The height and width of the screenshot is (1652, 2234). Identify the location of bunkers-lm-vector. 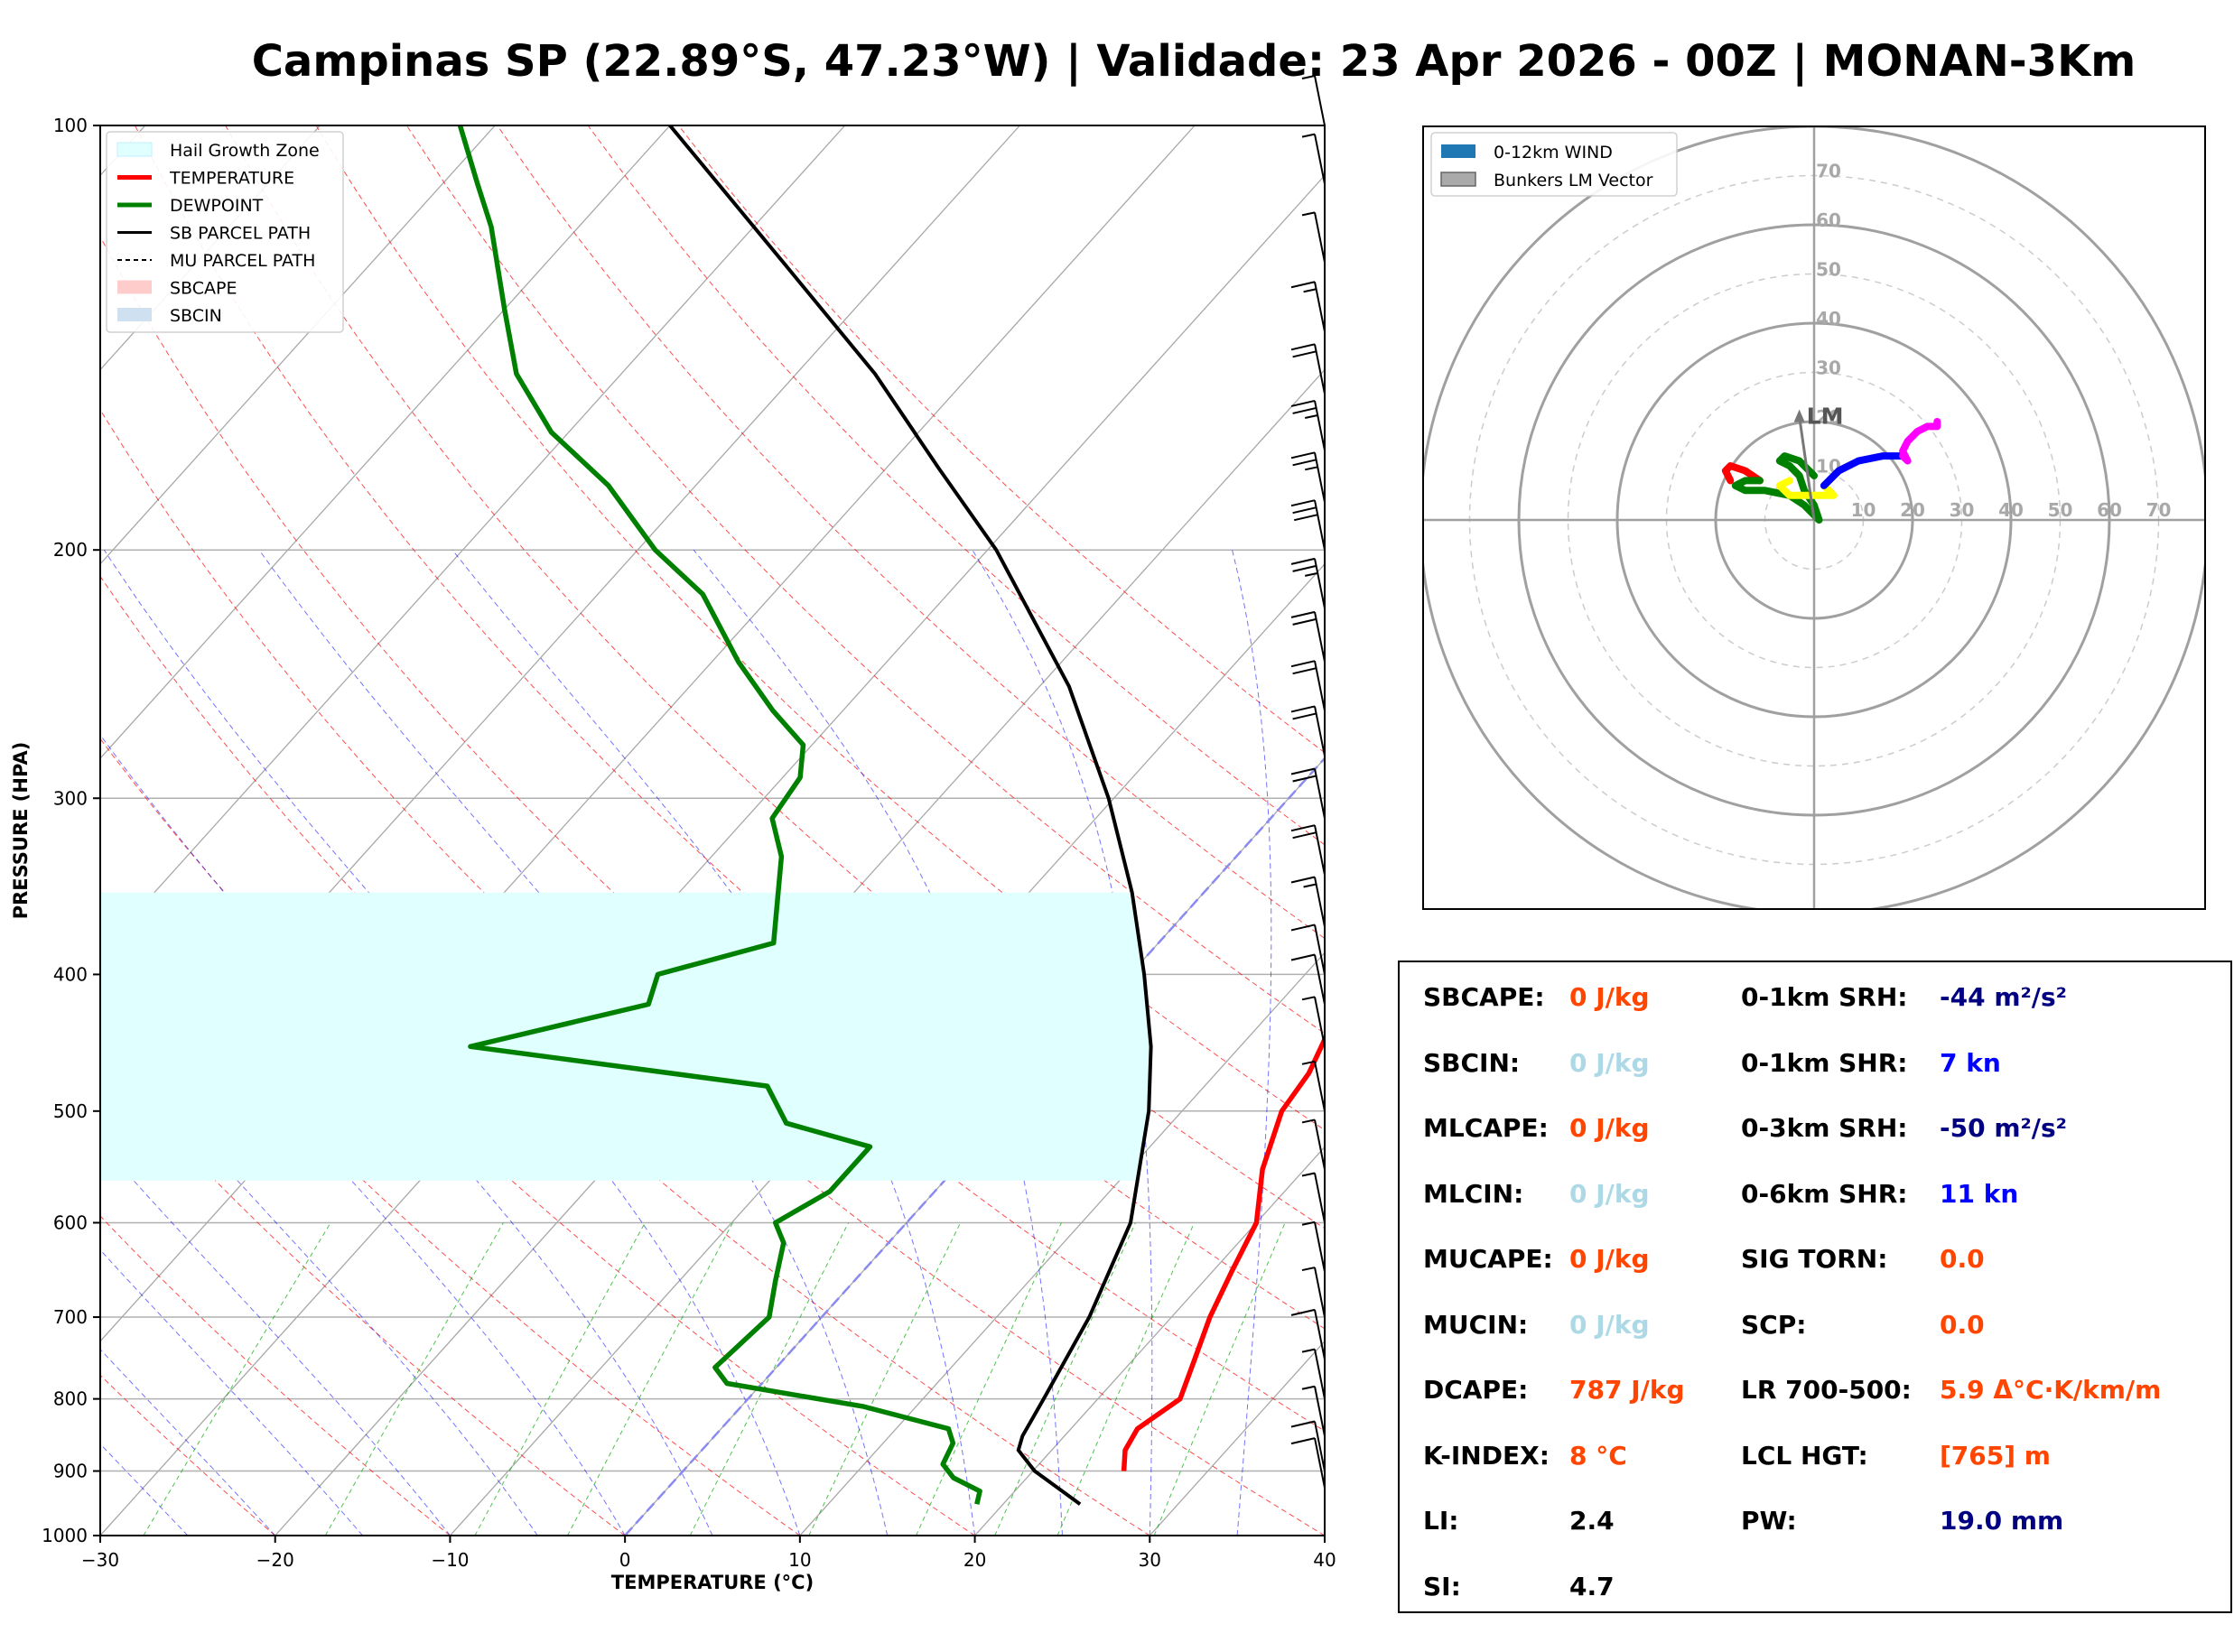
(1807, 468).